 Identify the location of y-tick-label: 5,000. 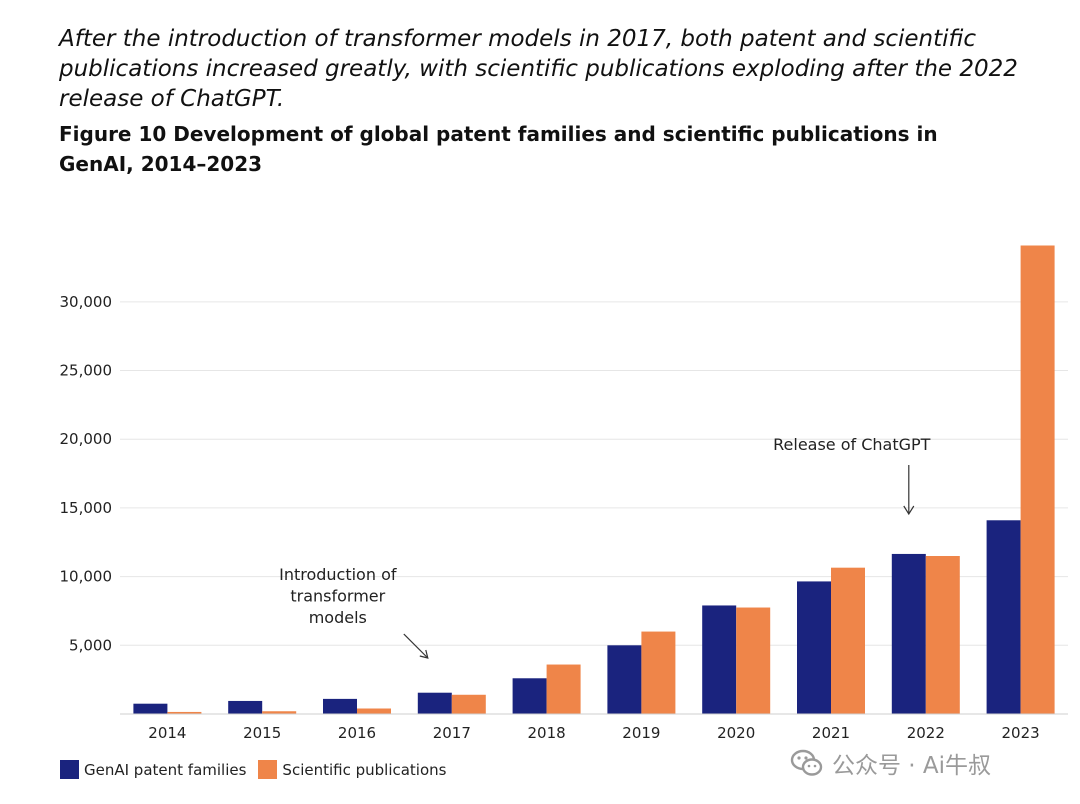
(90, 645).